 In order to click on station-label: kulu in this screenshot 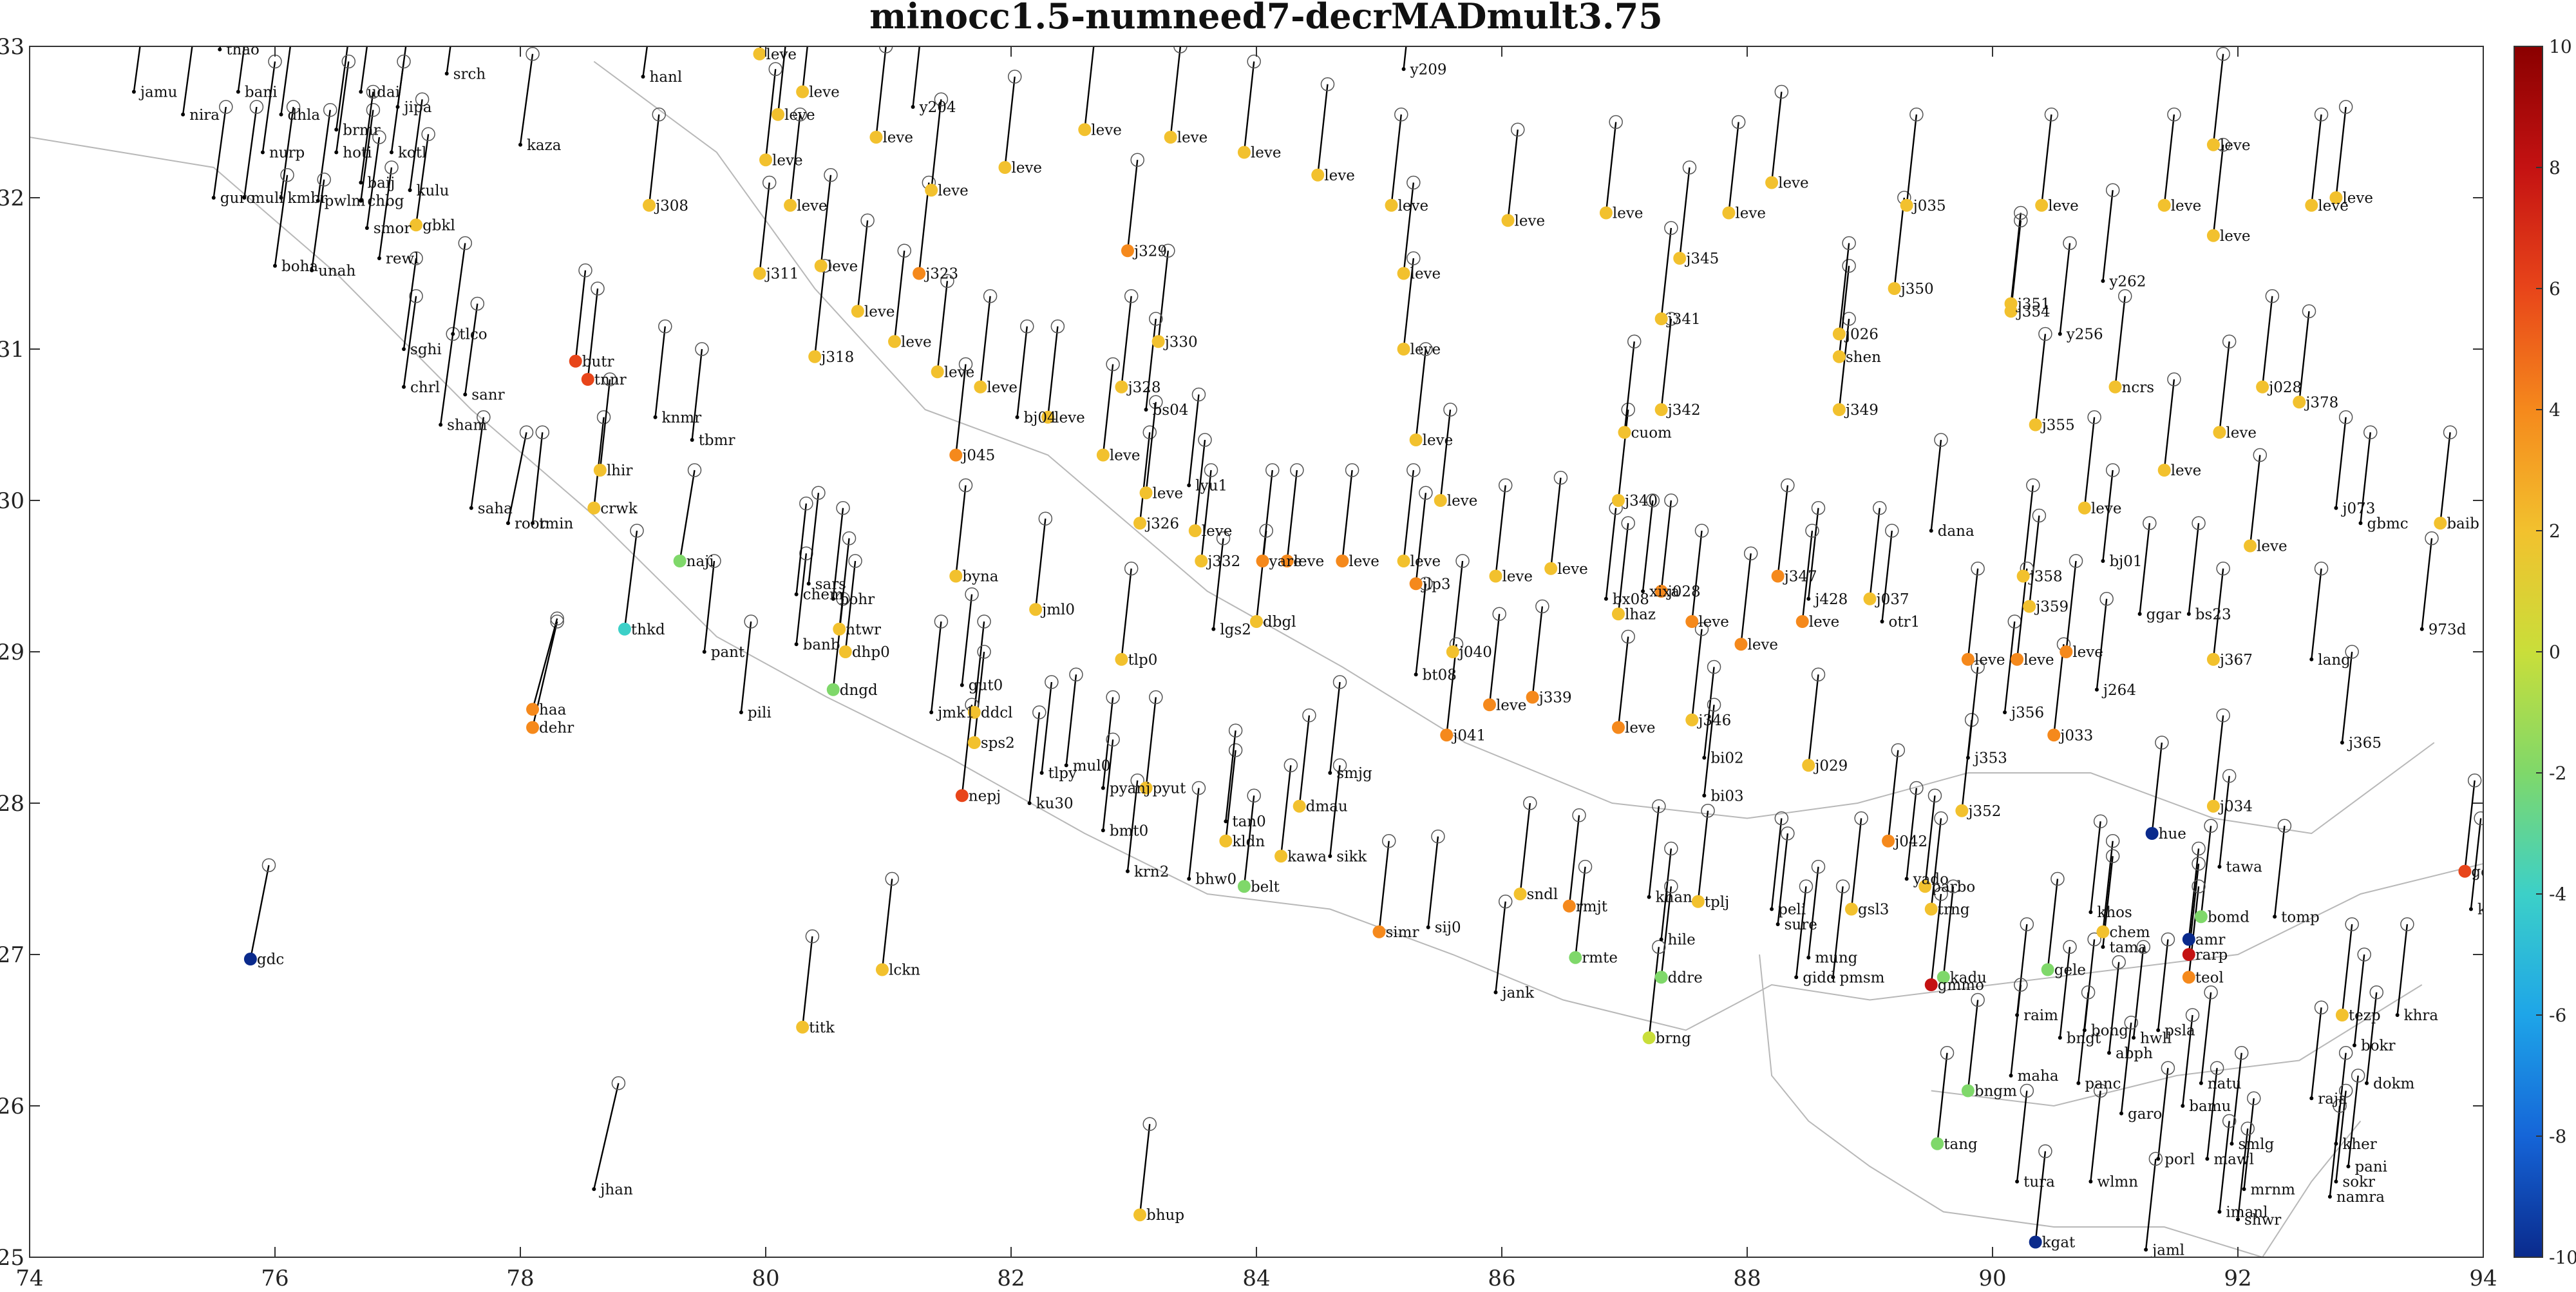, I will do `click(433, 190)`.